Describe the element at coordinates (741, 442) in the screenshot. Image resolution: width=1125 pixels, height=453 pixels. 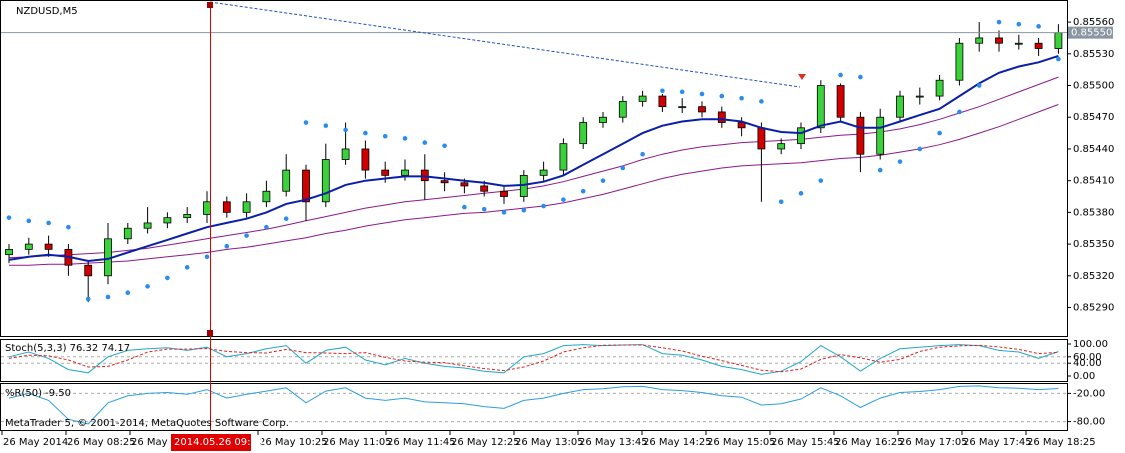
I see `x-tick-label: 26 May 15:05` at that location.